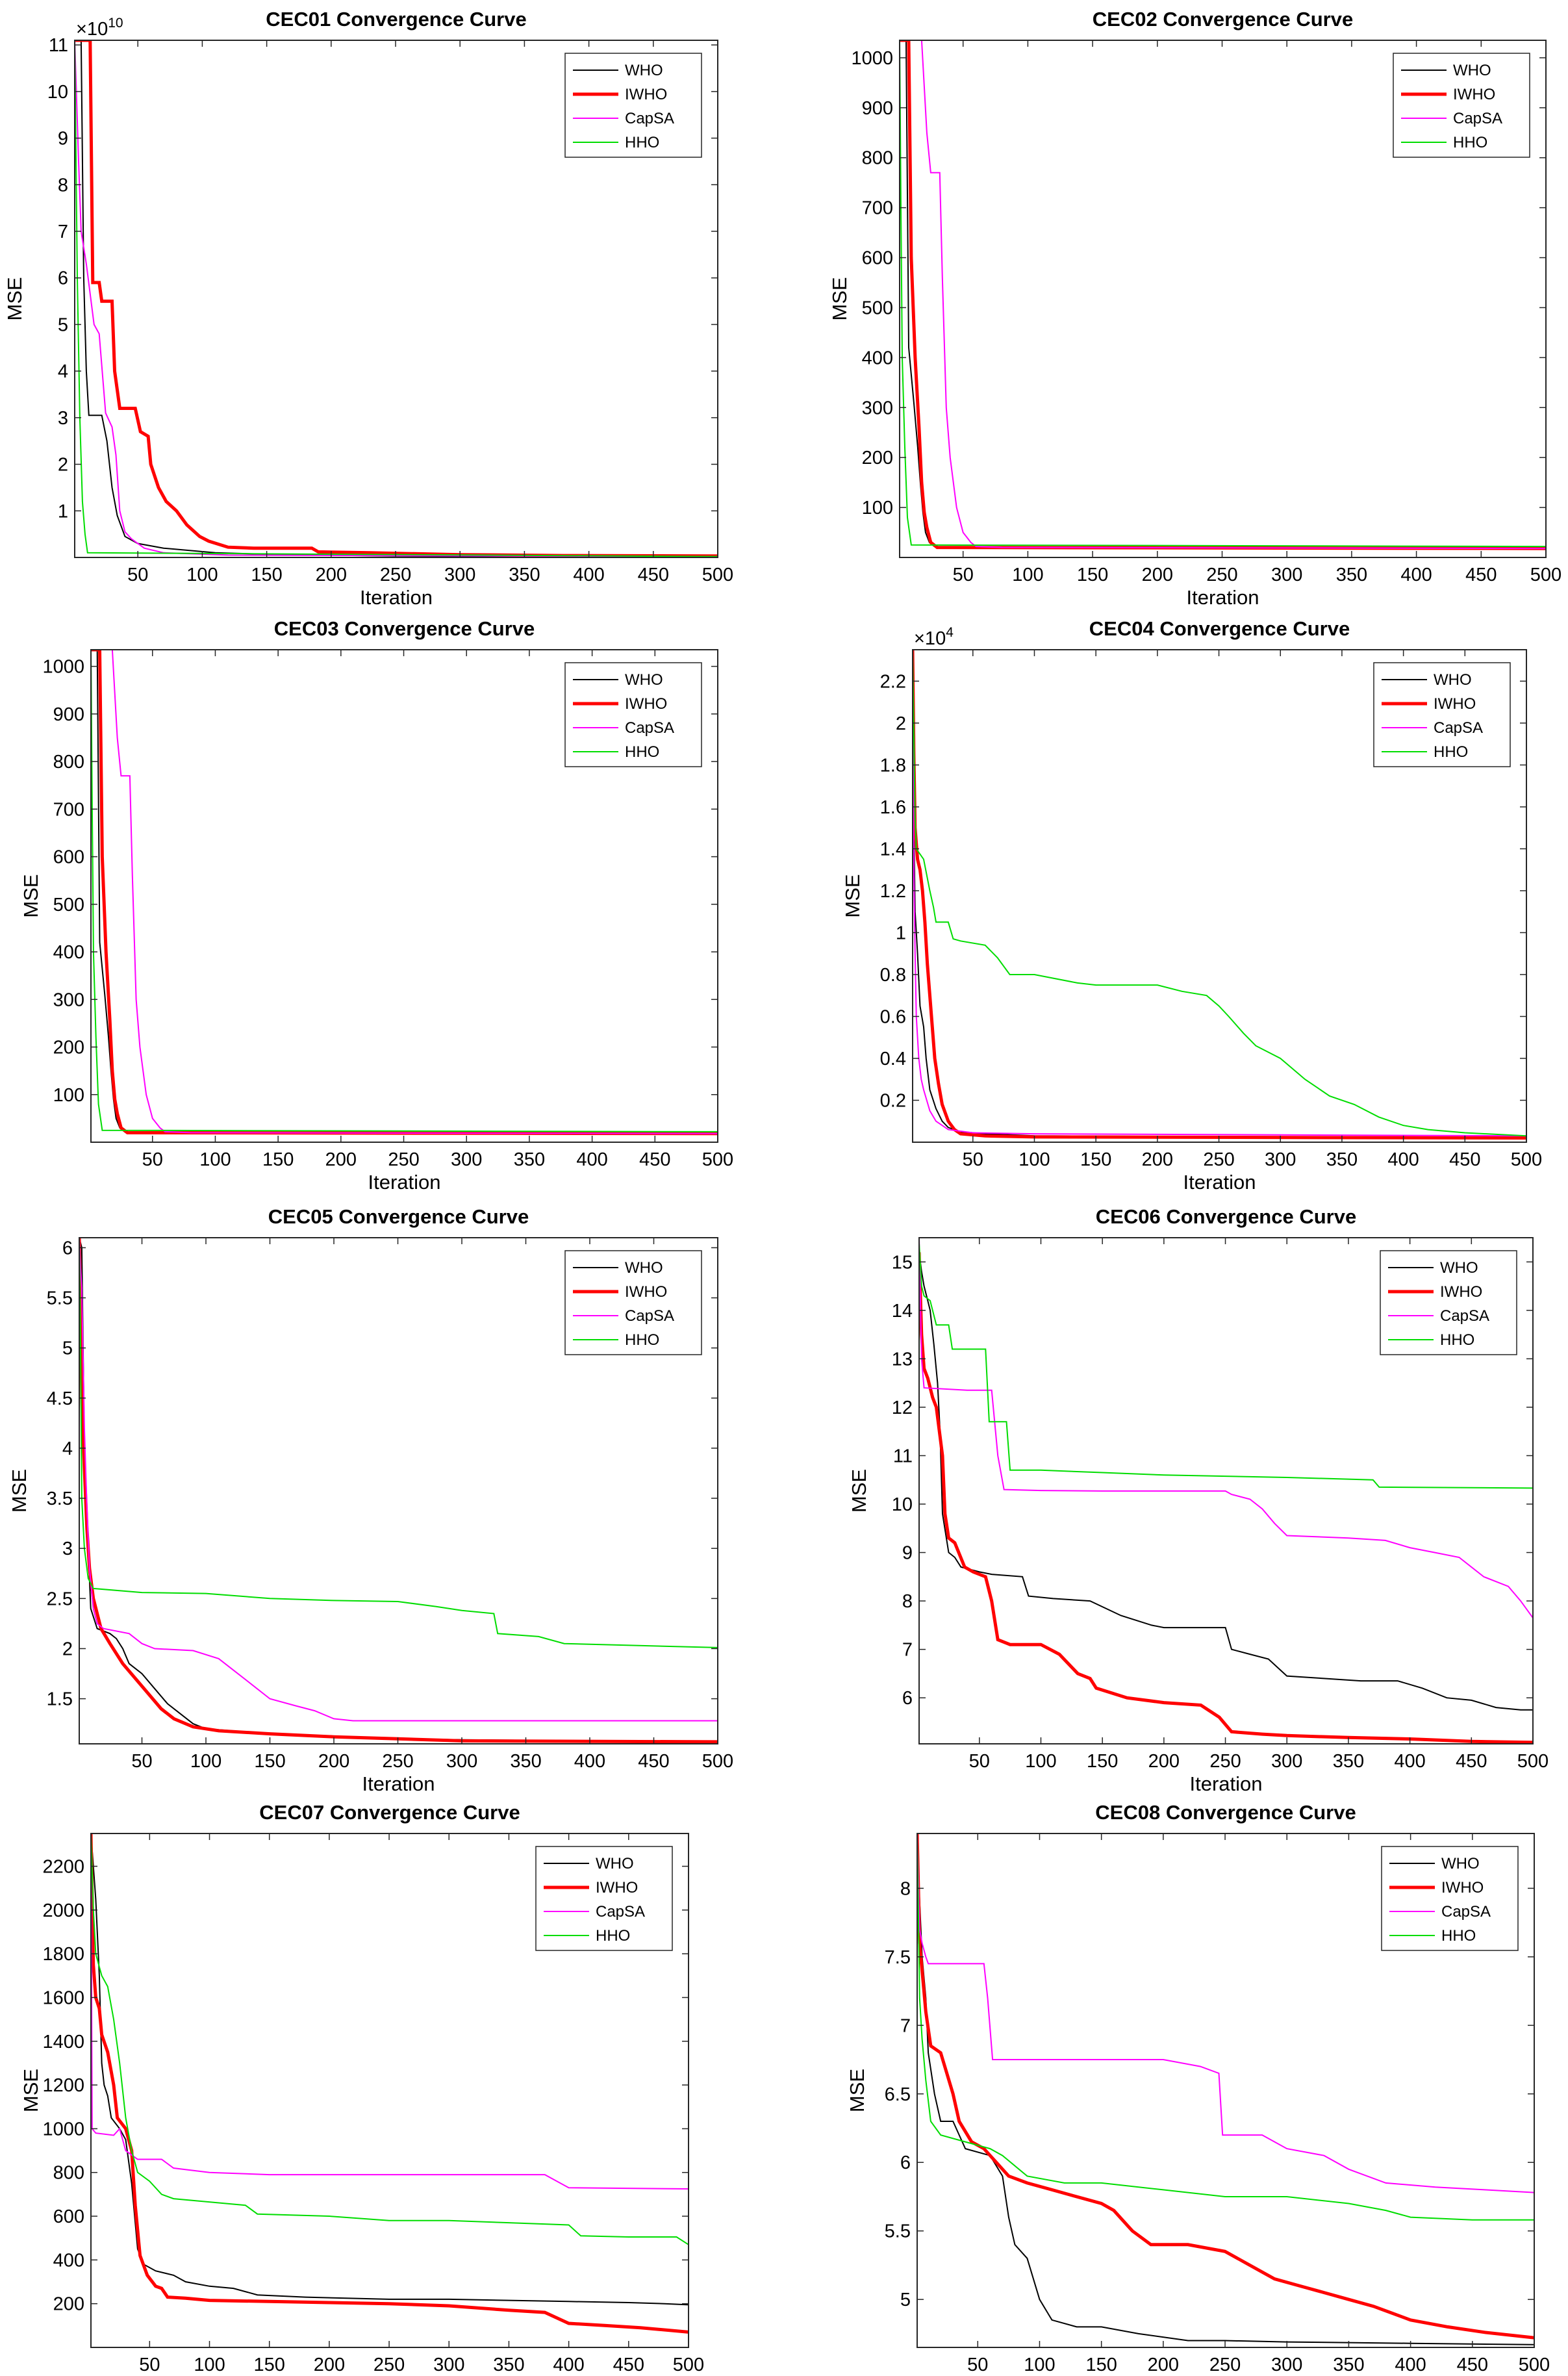 The width and height of the screenshot is (1568, 2376). I want to click on chart-title: CEC01 Convergence Curve, so click(396, 19).